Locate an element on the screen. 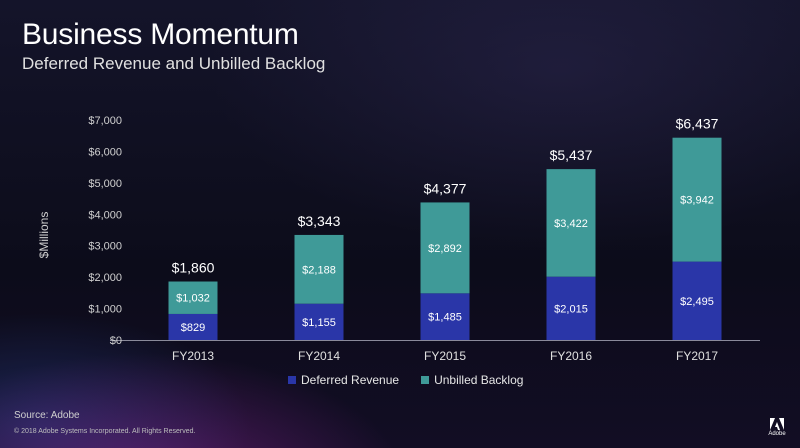  bar-value-label: $2,015 is located at coordinates (571, 309).